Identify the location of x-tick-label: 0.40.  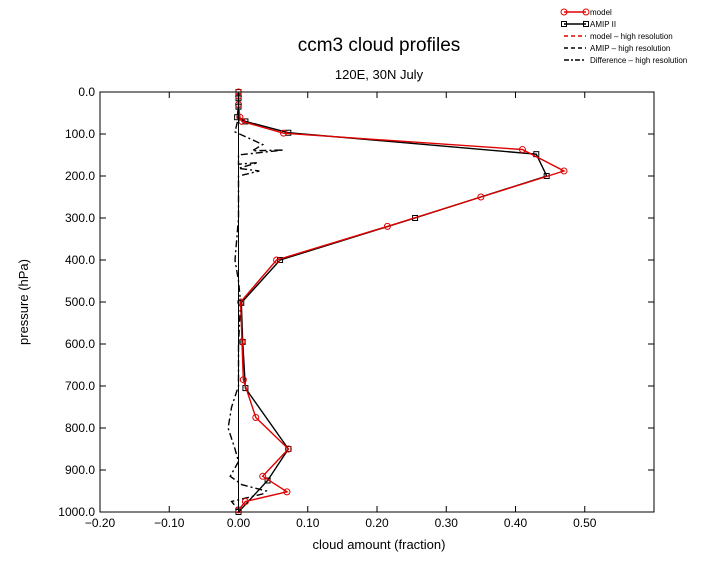
(516, 523).